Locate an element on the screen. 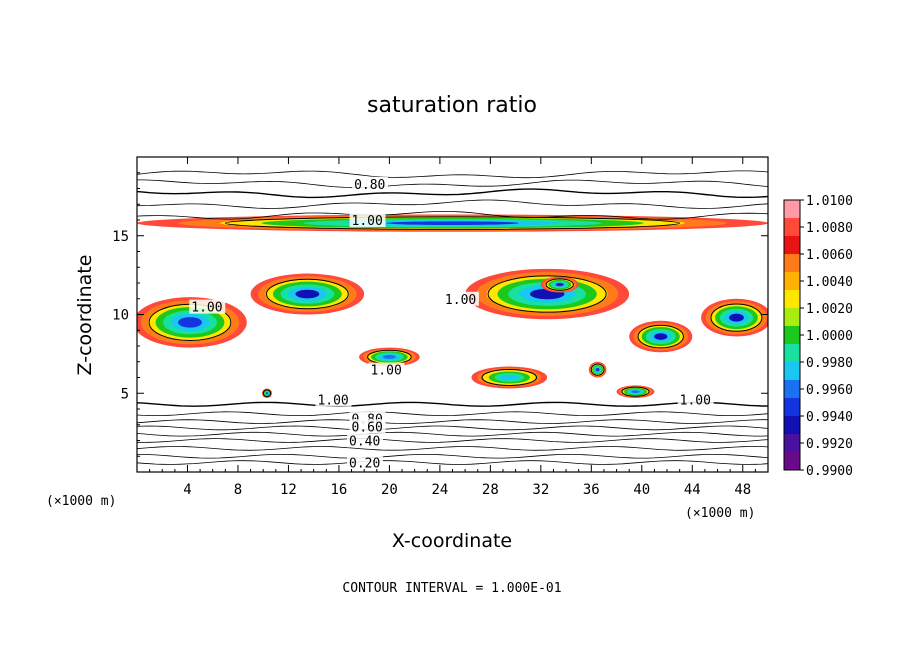 The height and width of the screenshot is (654, 904). colorbar-label-6: 0.9980 is located at coordinates (829, 363).